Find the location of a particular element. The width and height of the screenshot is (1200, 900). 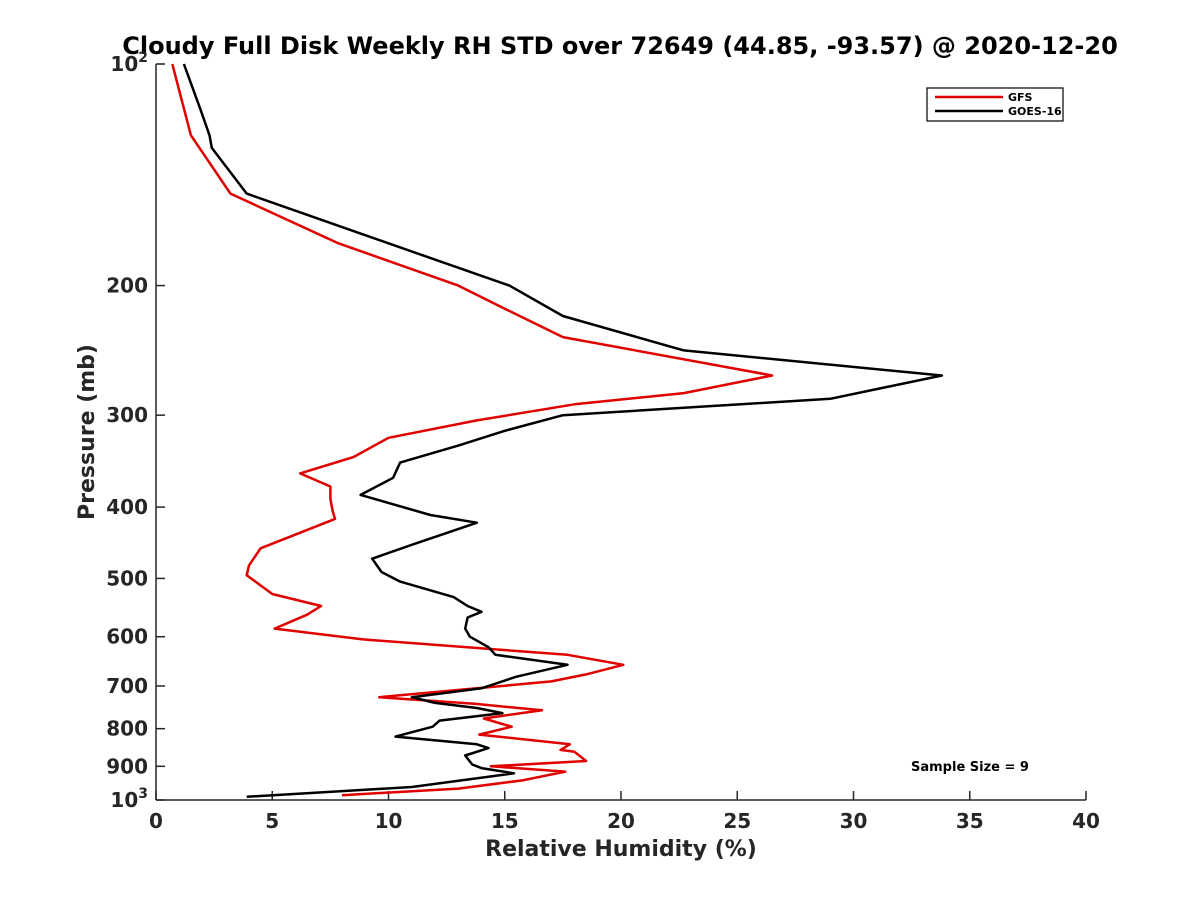

sample-size-annotation: Sample Size = 9 is located at coordinates (970, 767).